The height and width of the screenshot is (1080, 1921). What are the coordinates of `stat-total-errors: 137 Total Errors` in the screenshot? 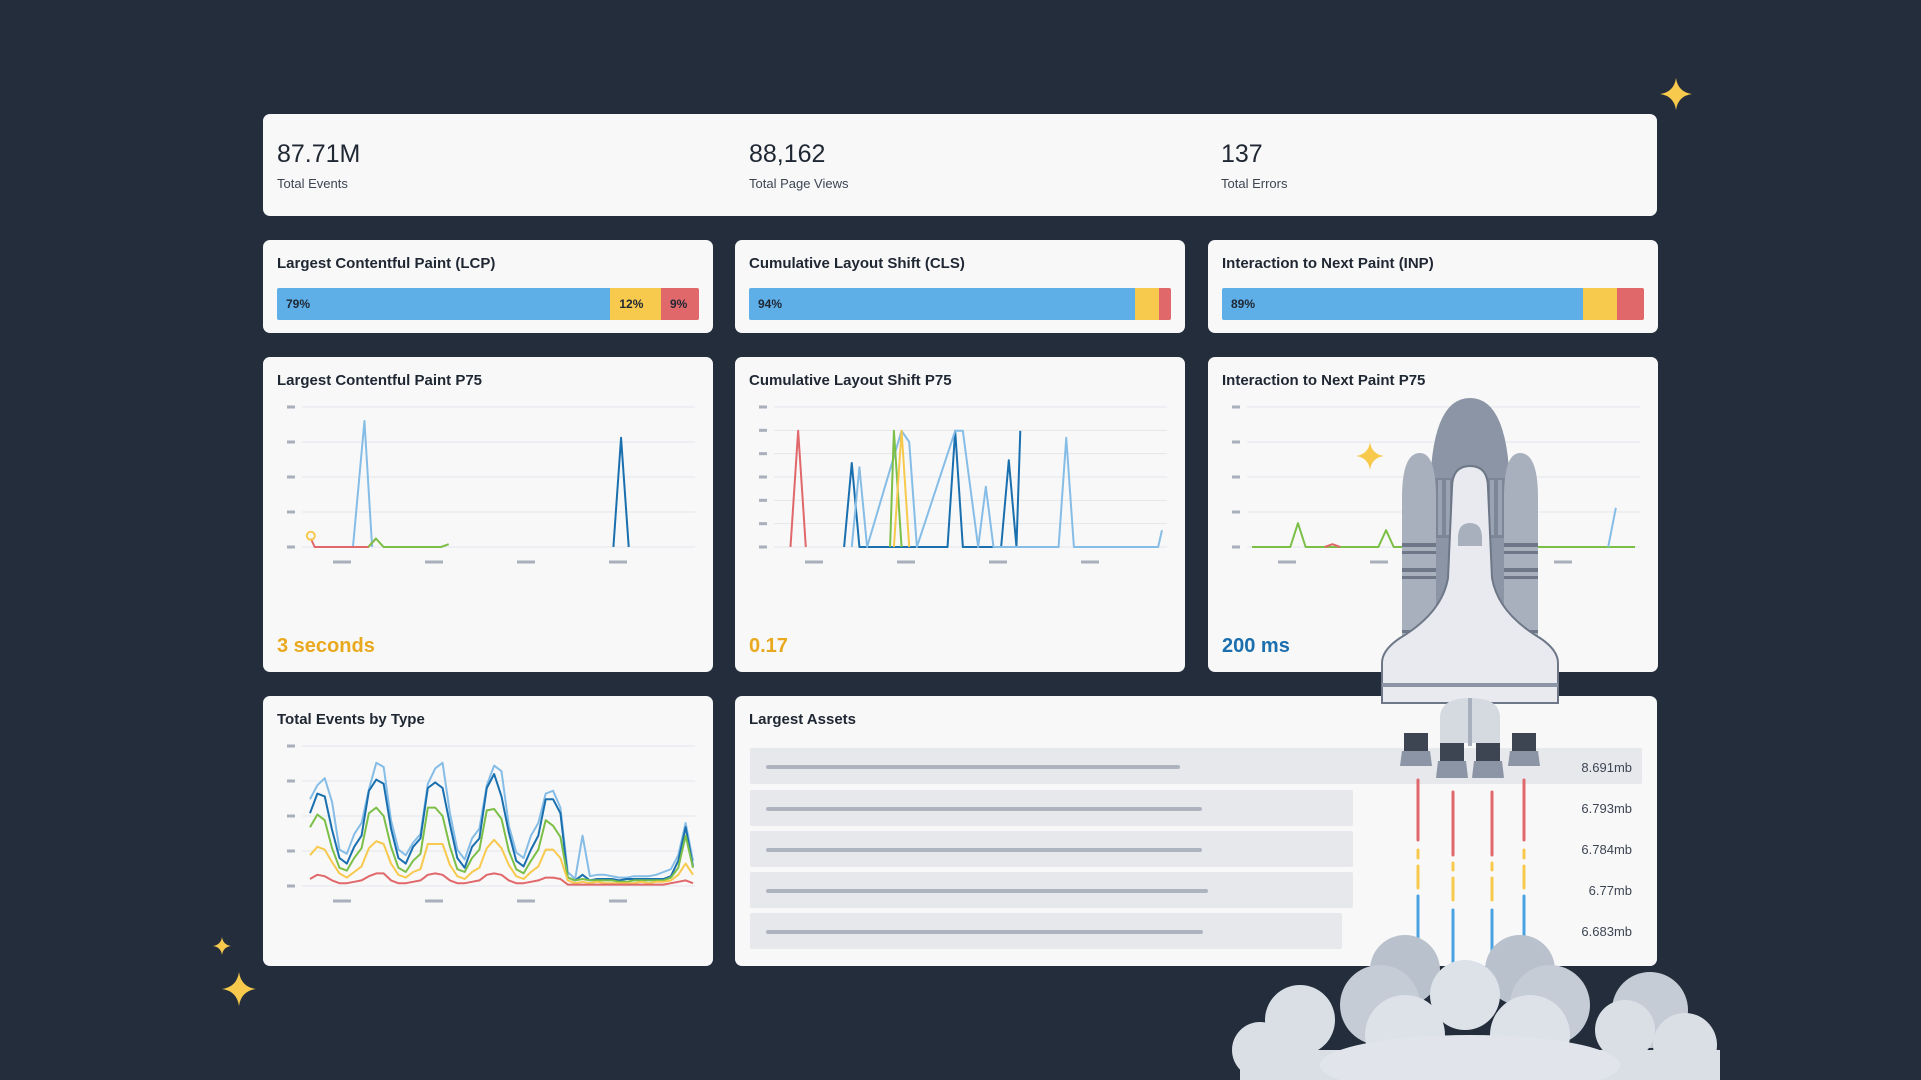 It's located at (1254, 165).